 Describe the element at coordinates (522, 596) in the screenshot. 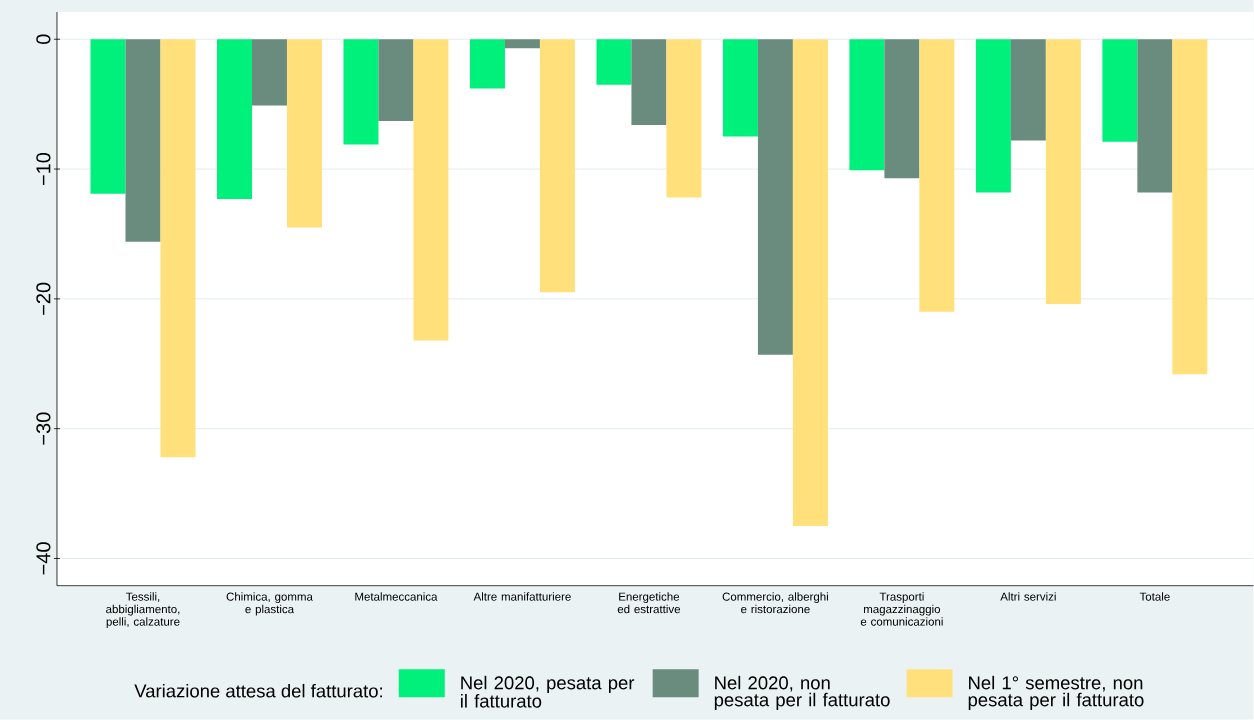

I see `x-tick-label: Altre manifatturiere` at that location.